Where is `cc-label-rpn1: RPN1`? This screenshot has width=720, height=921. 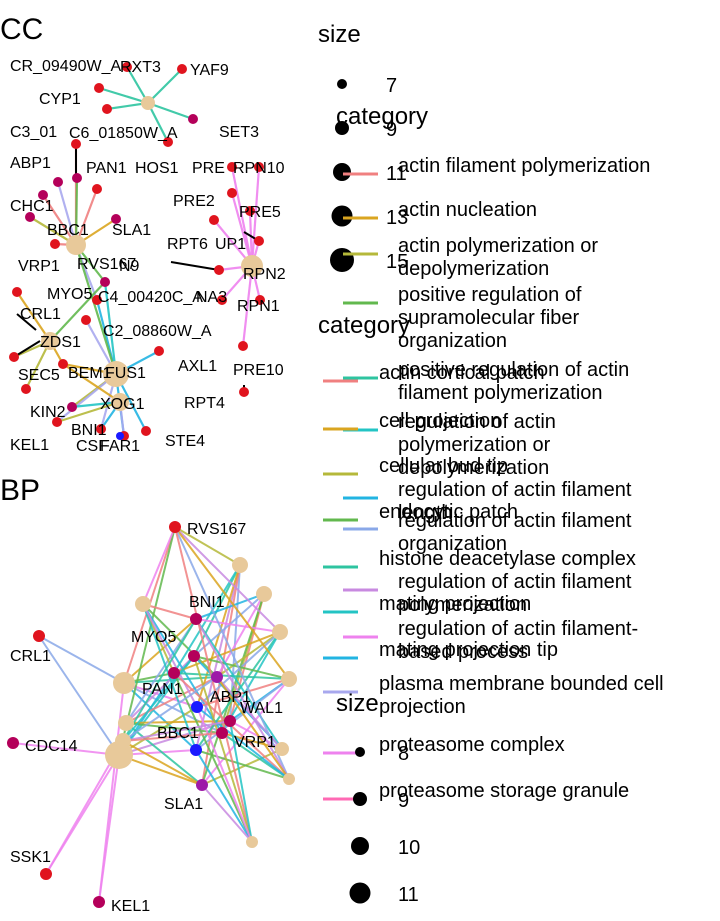
cc-label-rpn1: RPN1 is located at coordinates (258, 306).